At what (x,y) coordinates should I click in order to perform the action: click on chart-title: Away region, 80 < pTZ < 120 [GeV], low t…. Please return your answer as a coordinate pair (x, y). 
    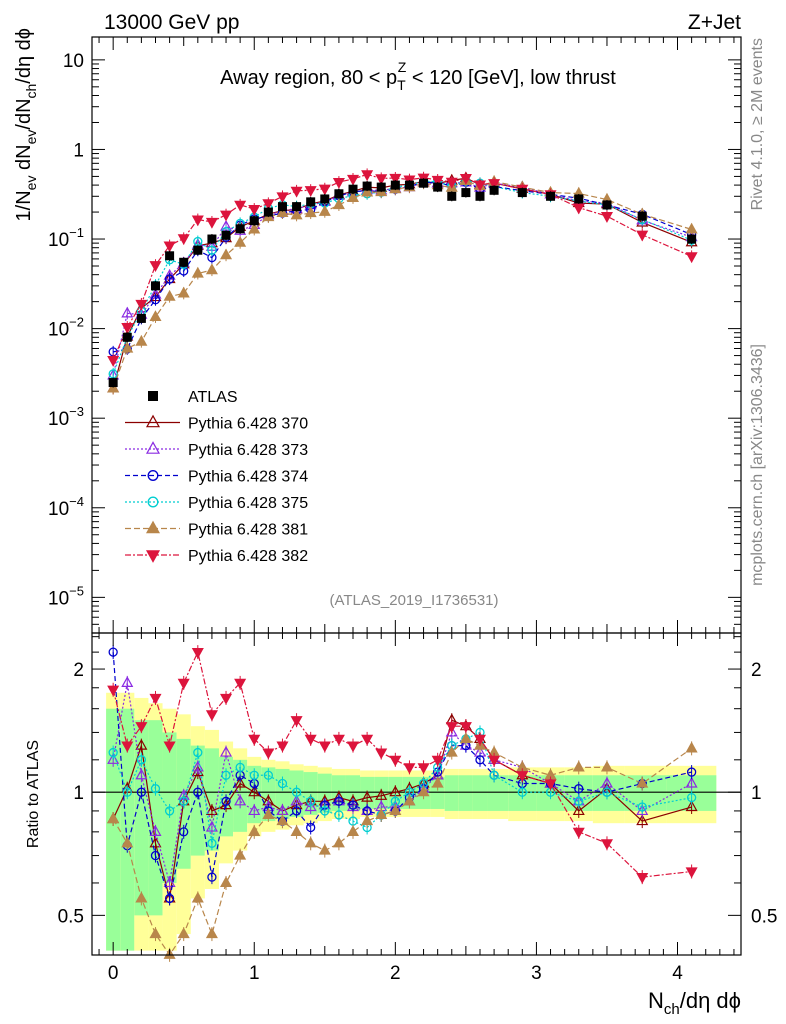
    Looking at the image, I should click on (418, 76).